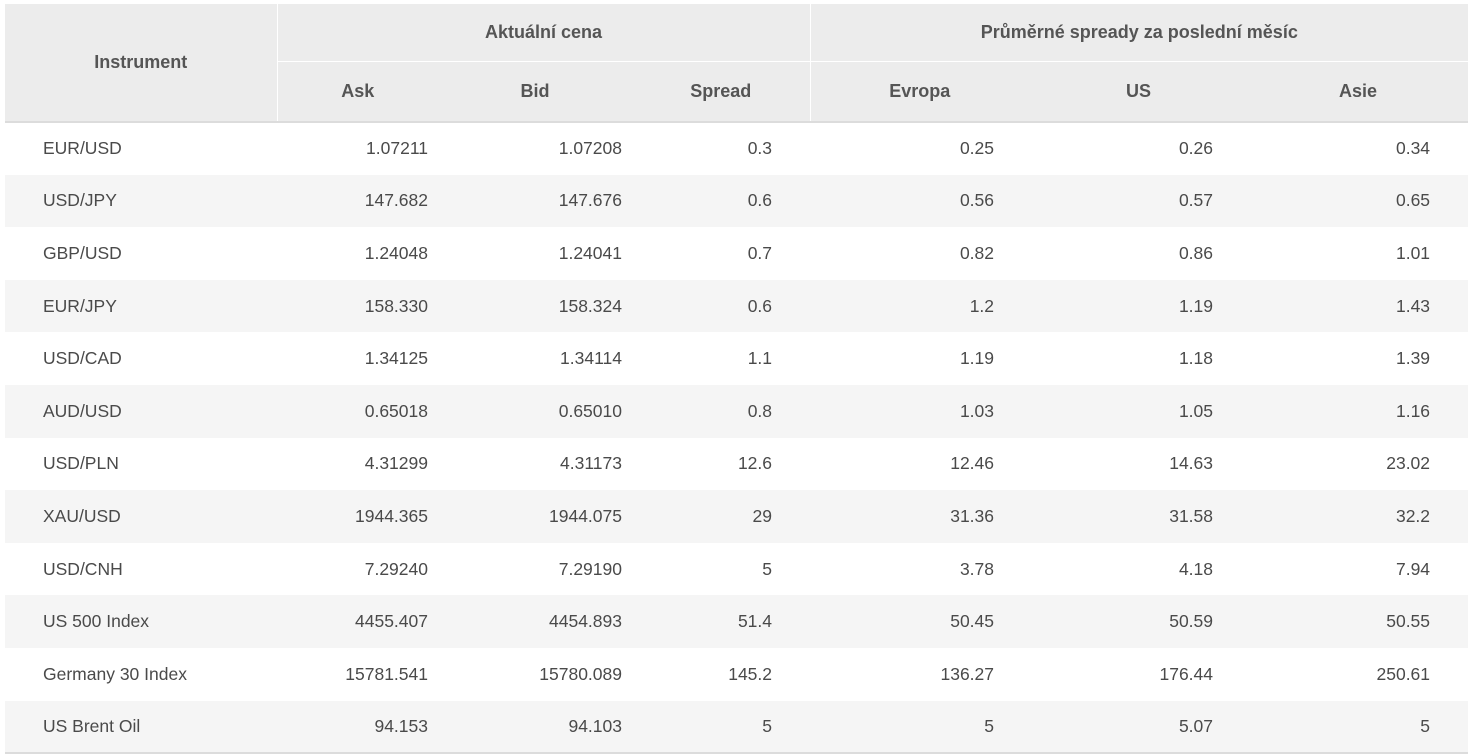 Image resolution: width=1469 pixels, height=754 pixels. I want to click on header-asia: Asie, so click(1358, 91).